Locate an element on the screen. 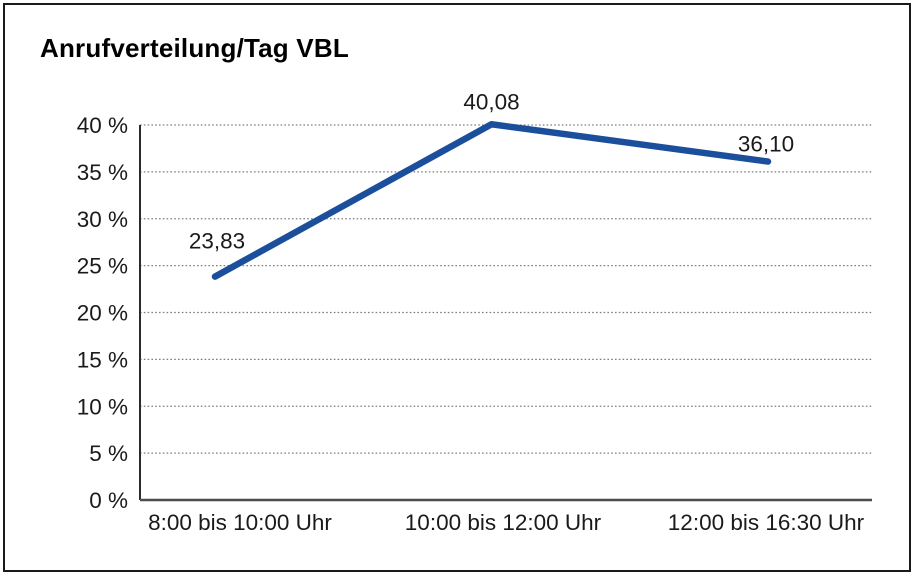  y-tick-label: 20 % is located at coordinates (102, 313).